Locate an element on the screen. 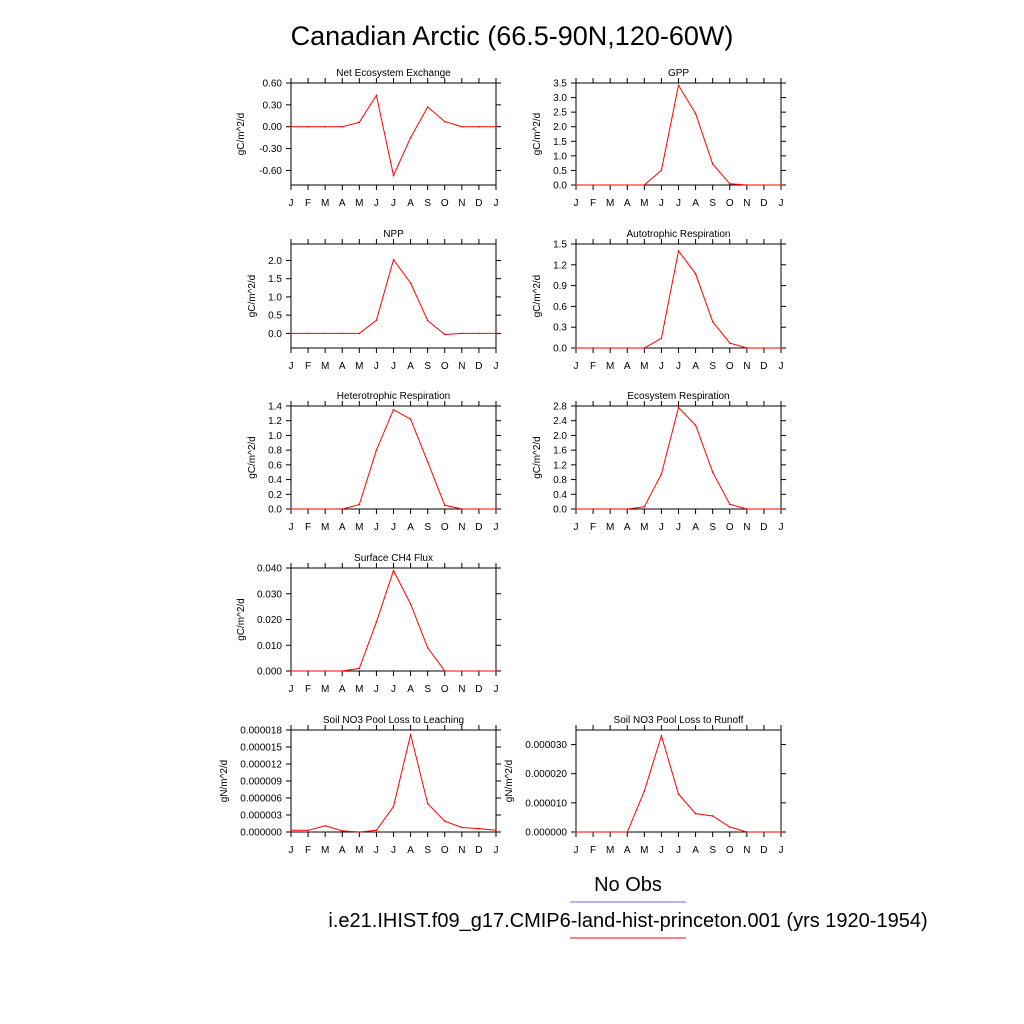 Image resolution: width=1024 pixels, height=1024 pixels. panel-title: Heterotrophic Respiration is located at coordinates (393, 396).